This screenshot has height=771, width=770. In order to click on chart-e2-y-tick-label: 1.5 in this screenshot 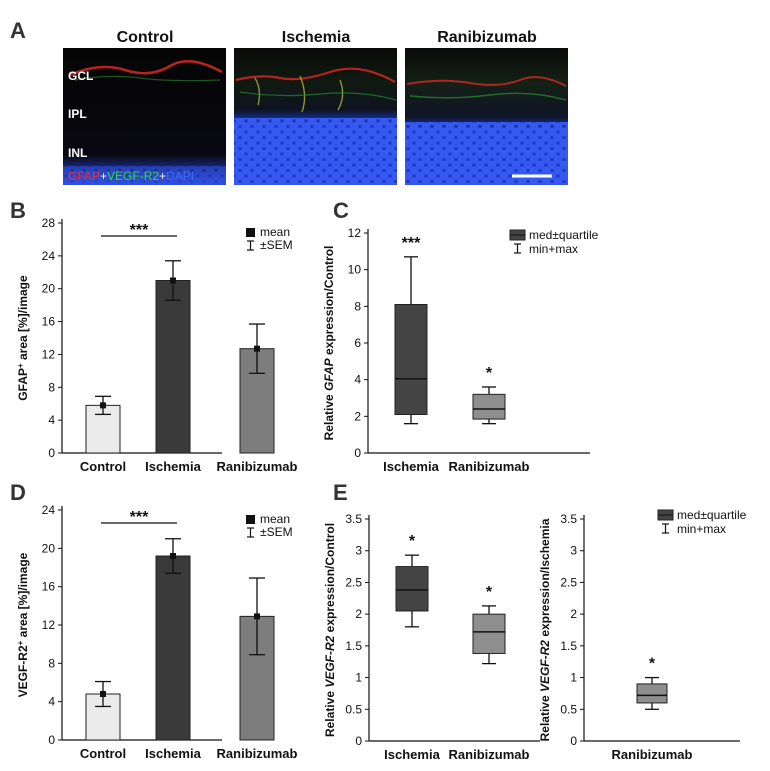, I will do `click(568, 646)`.